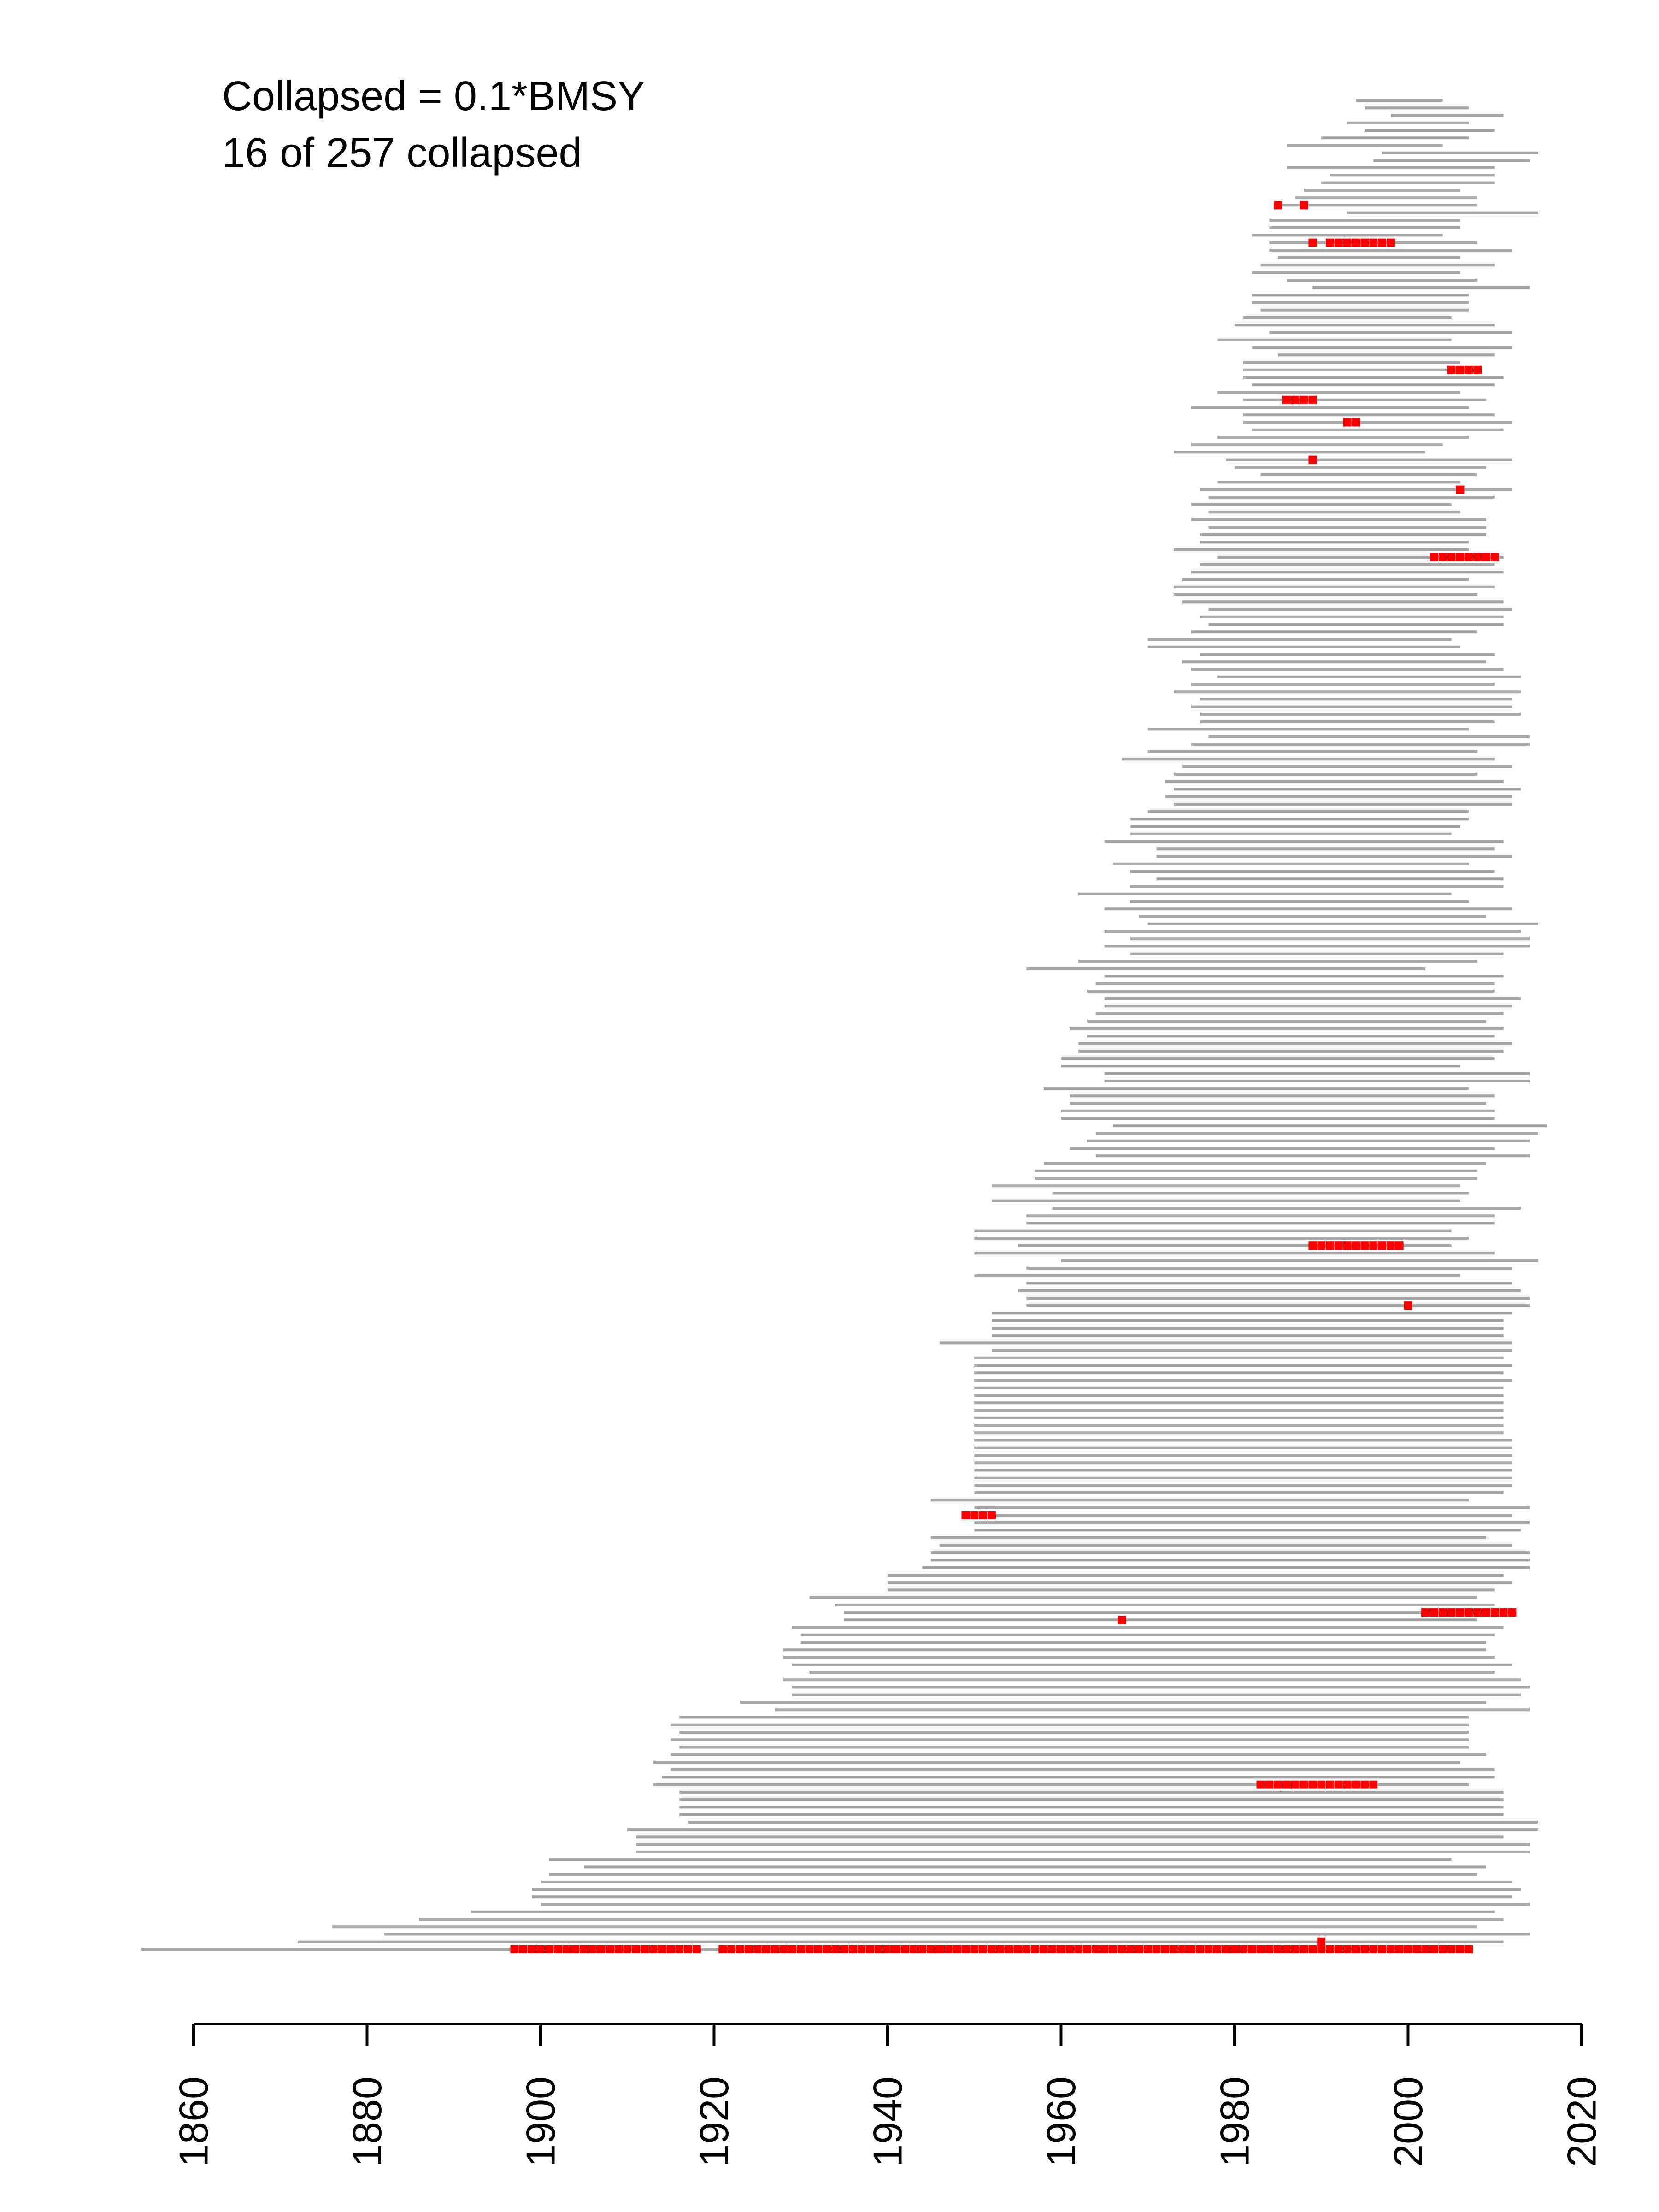 This screenshot has width=1659, height=2212. Describe the element at coordinates (1235, 2122) in the screenshot. I see `x-tick-label: 1980` at that location.